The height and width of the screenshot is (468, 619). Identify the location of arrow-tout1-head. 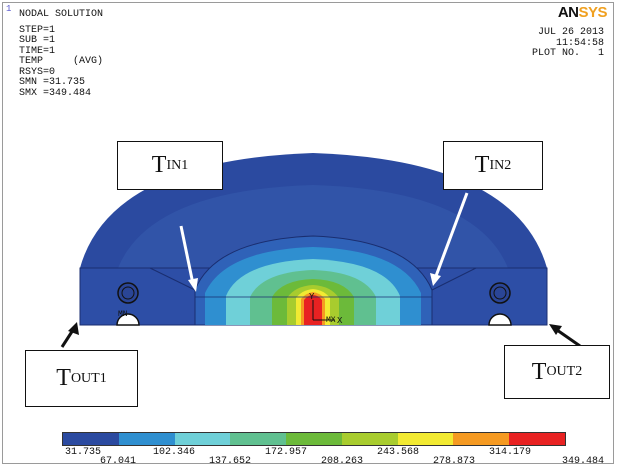
(73, 328).